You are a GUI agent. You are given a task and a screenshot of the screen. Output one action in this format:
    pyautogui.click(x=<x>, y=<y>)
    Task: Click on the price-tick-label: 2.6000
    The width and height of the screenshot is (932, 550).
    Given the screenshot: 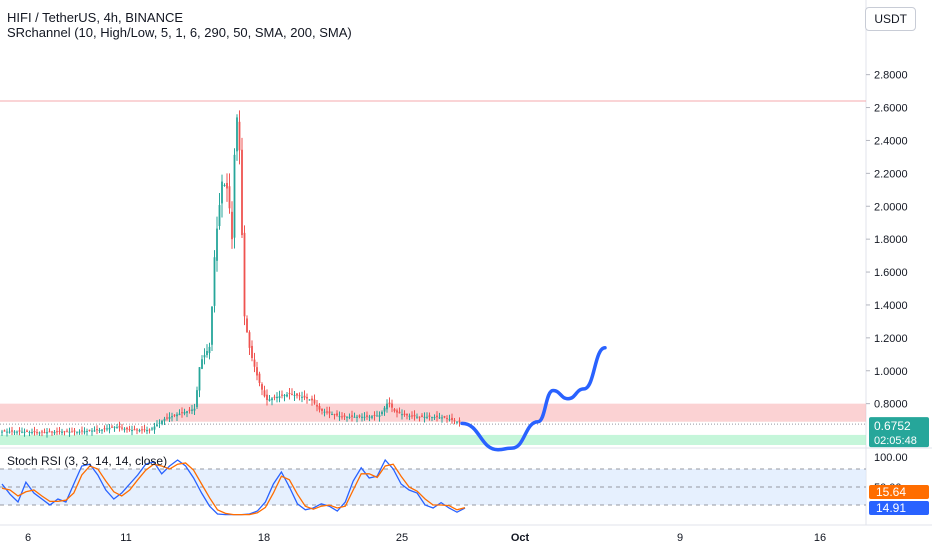 What is the action you would take?
    pyautogui.click(x=891, y=109)
    